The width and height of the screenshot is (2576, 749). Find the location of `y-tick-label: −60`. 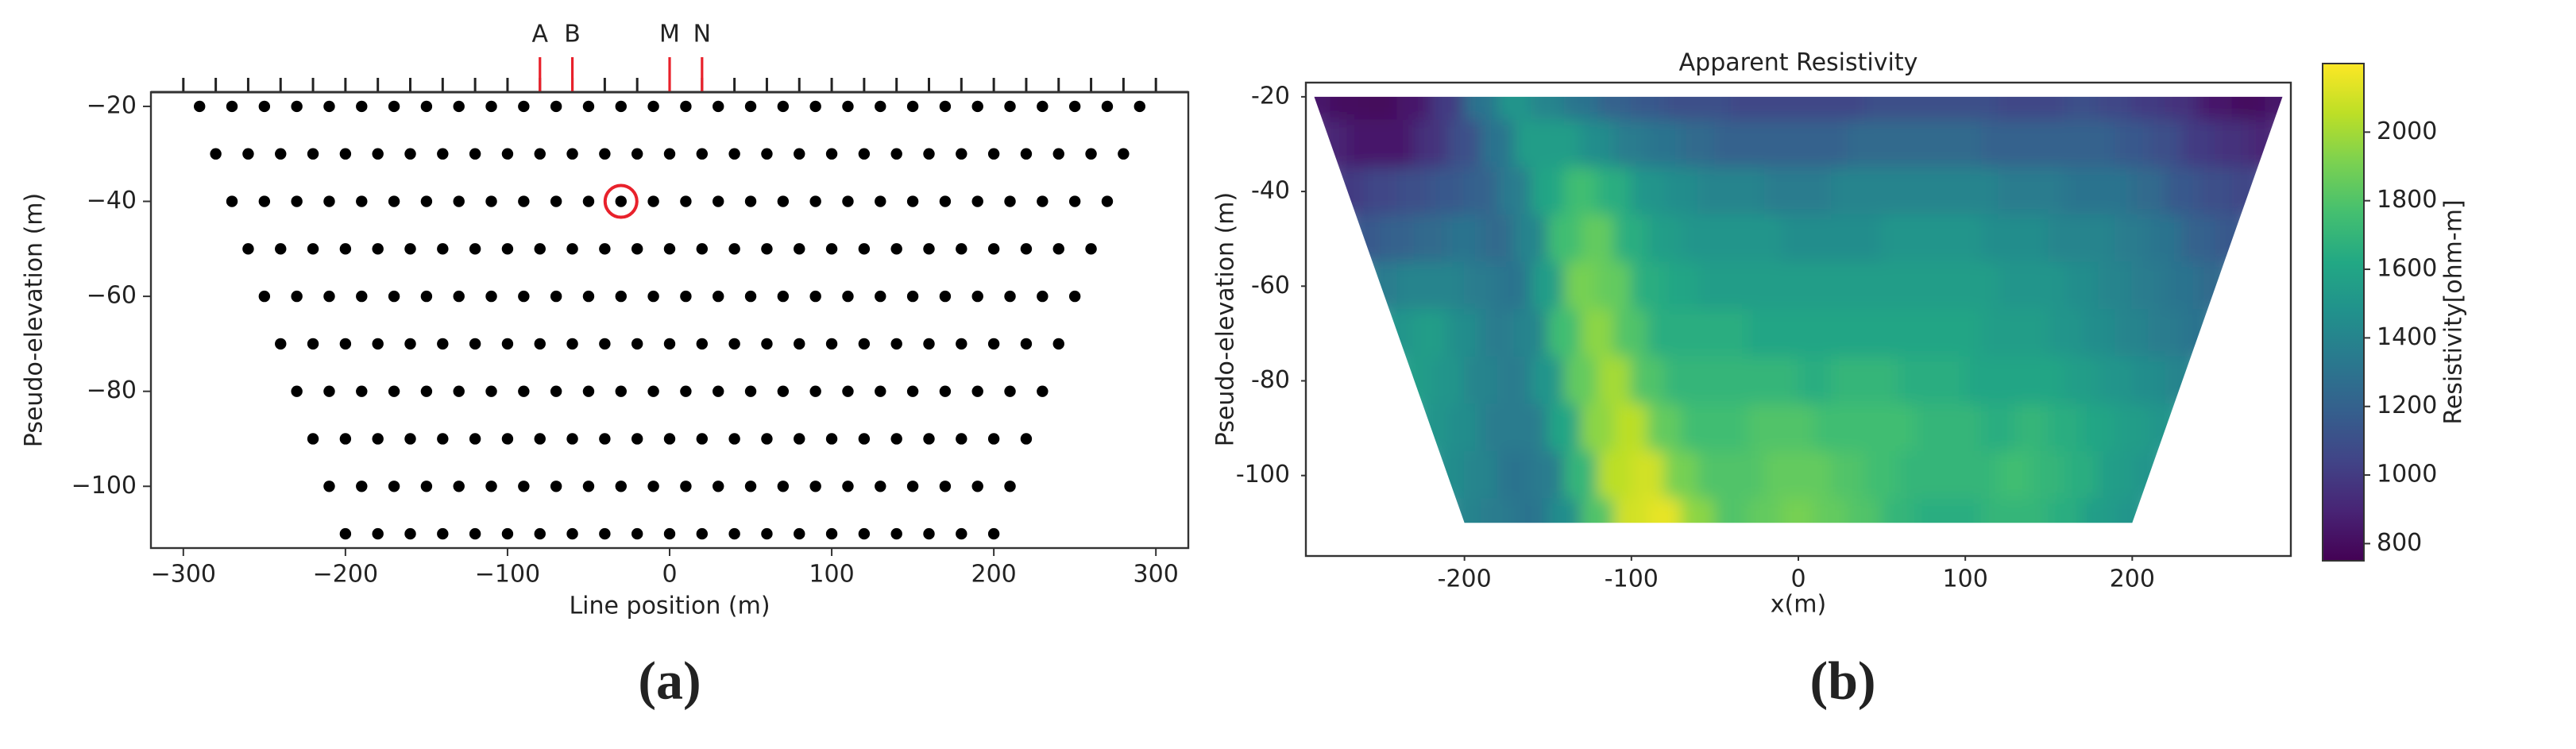

y-tick-label: −60 is located at coordinates (112, 296).